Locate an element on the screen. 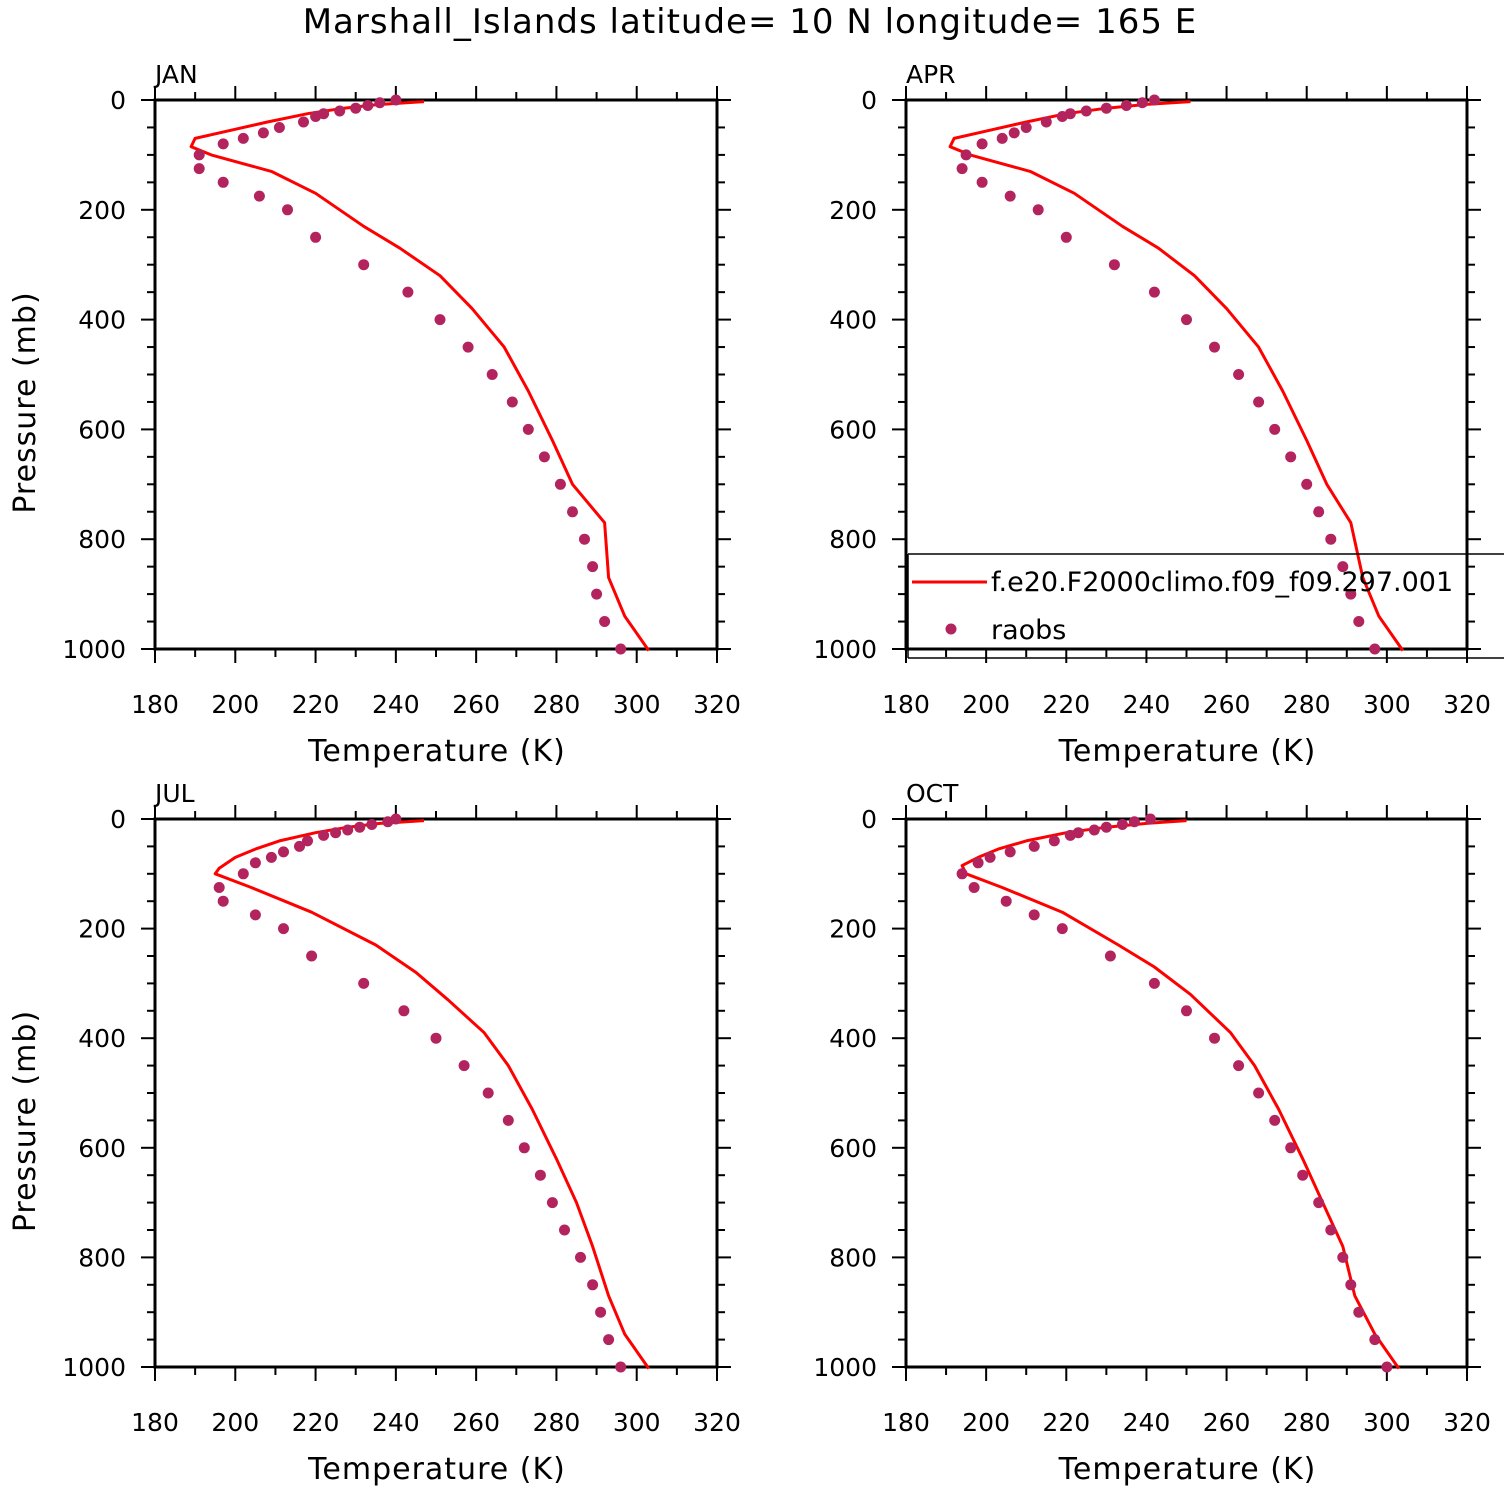  y-tick-label: 400 is located at coordinates (102, 320).